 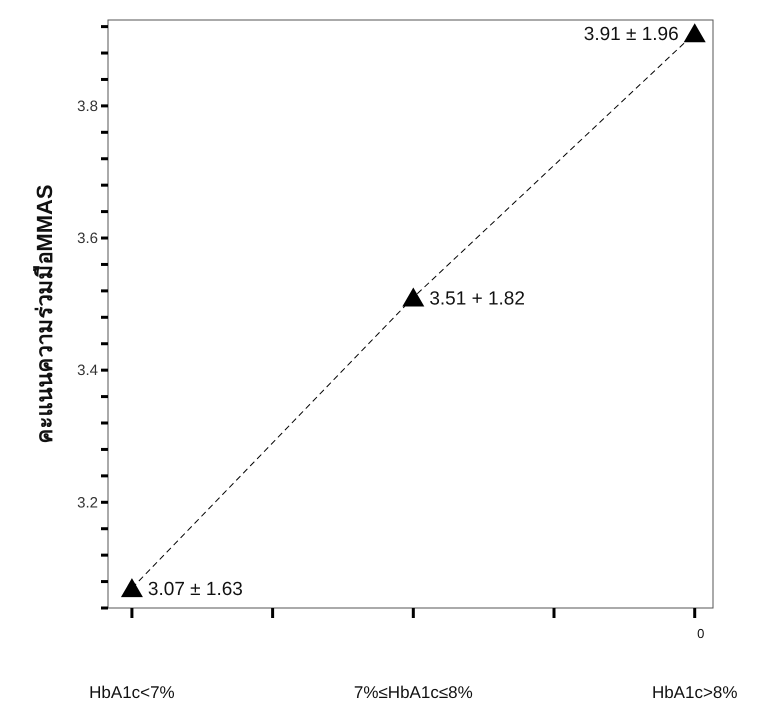 I want to click on y-axis-title: คะแนนความร่วมมือMMAS, so click(x=44, y=314).